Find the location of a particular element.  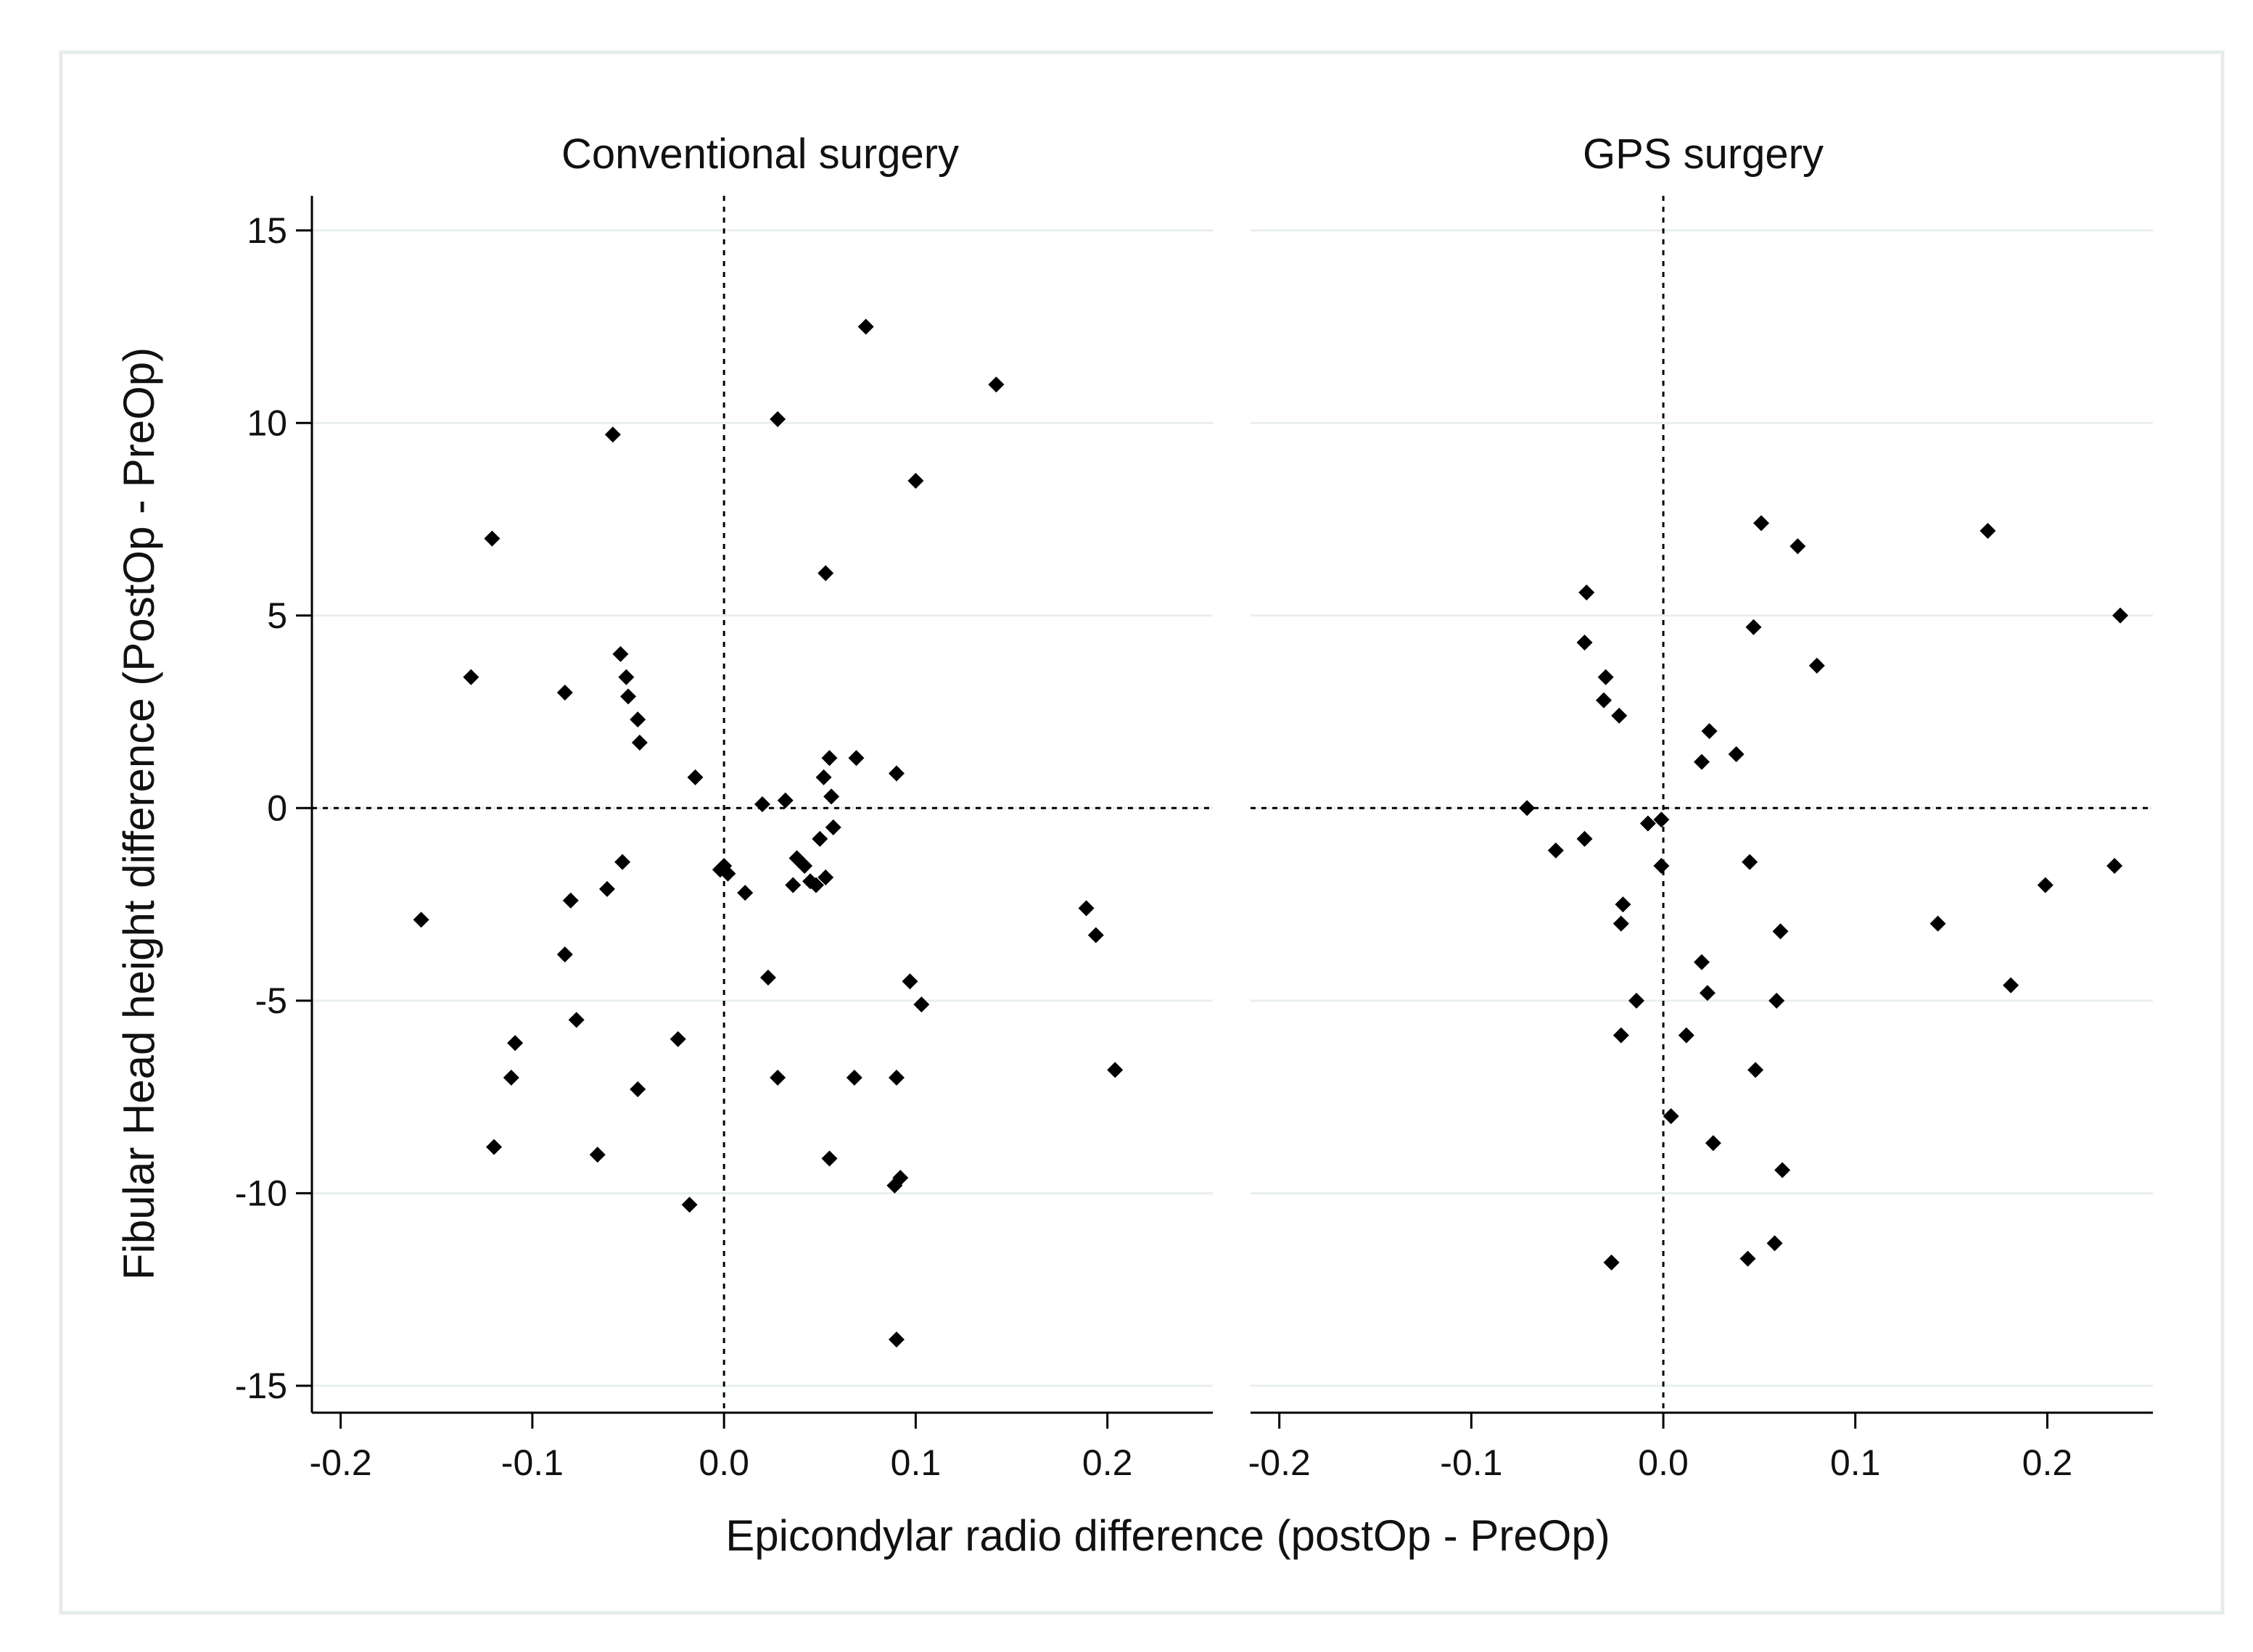

x-tick-label-conventional: 0.1 is located at coordinates (916, 1462).